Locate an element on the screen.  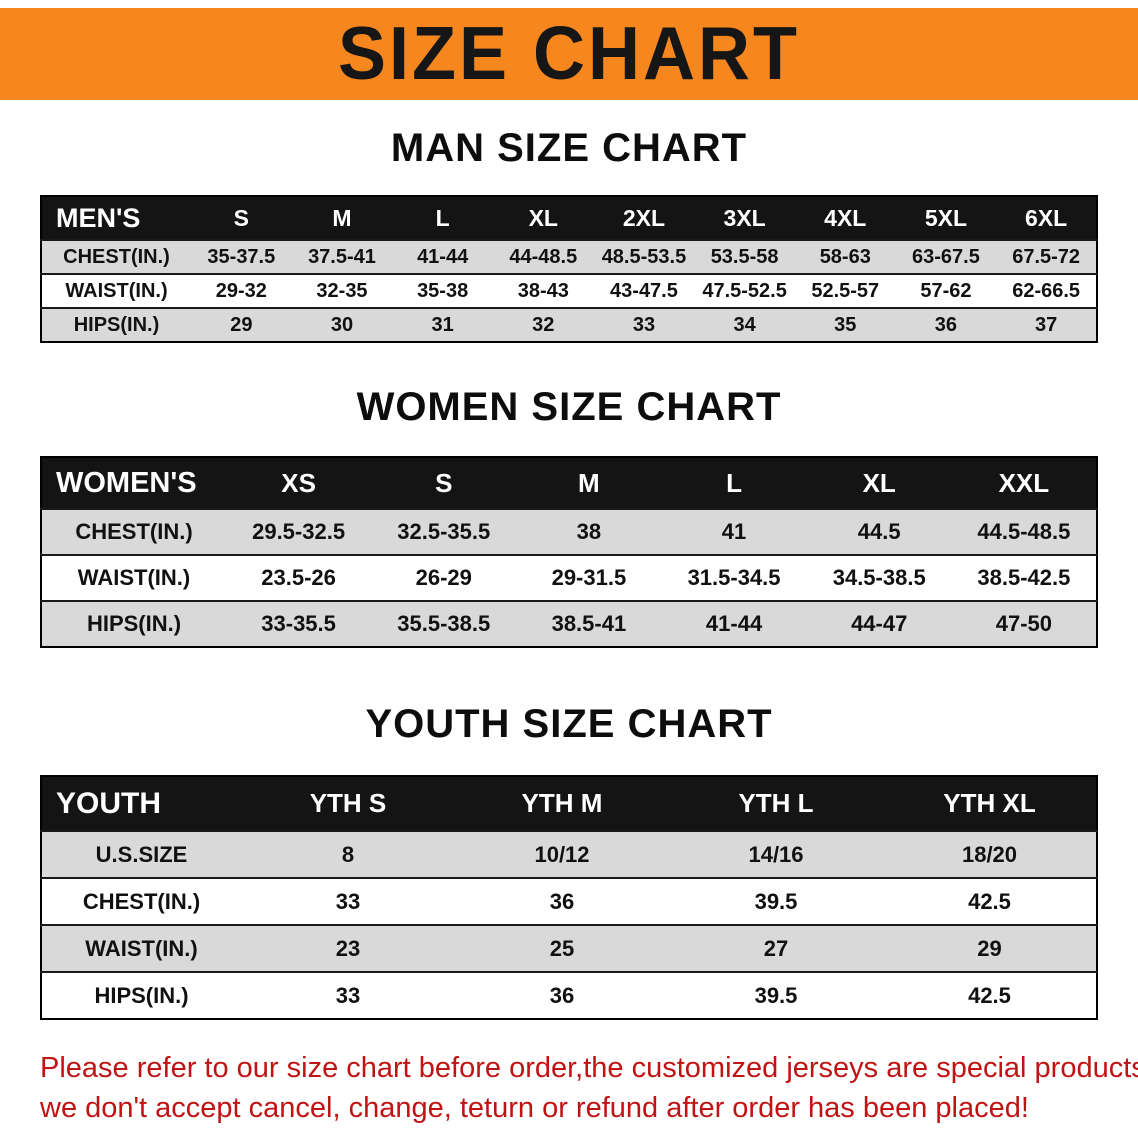
size-value-cell: 44-47 is located at coordinates (879, 623).